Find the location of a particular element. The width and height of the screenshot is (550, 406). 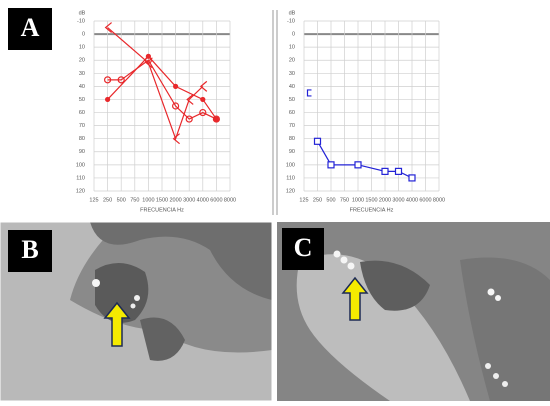

panel-label: A is located at coordinates (30, 27).